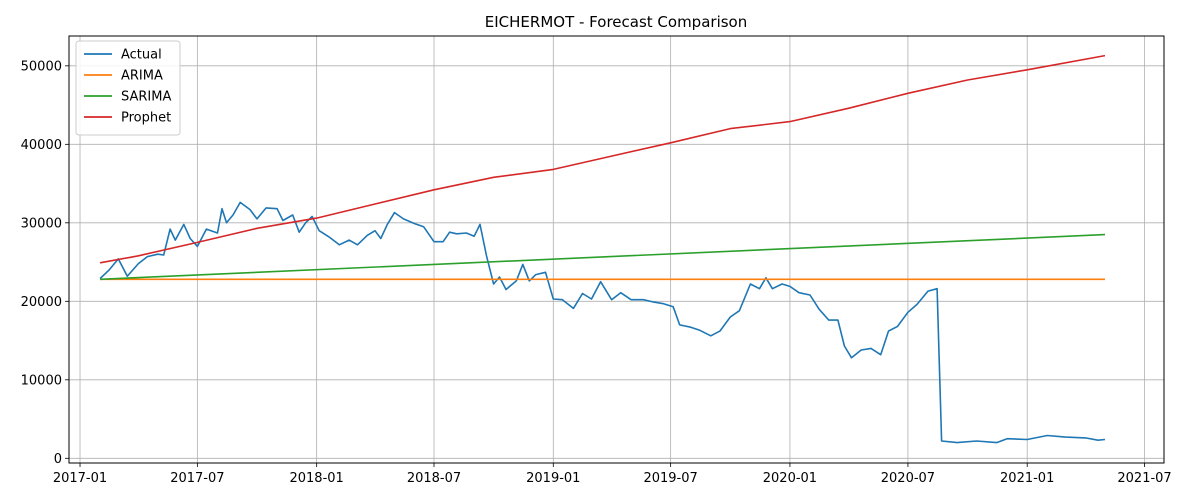  Describe the element at coordinates (616, 22) in the screenshot. I see `chart-title: EICHERMOT - Forecast Comparison` at that location.